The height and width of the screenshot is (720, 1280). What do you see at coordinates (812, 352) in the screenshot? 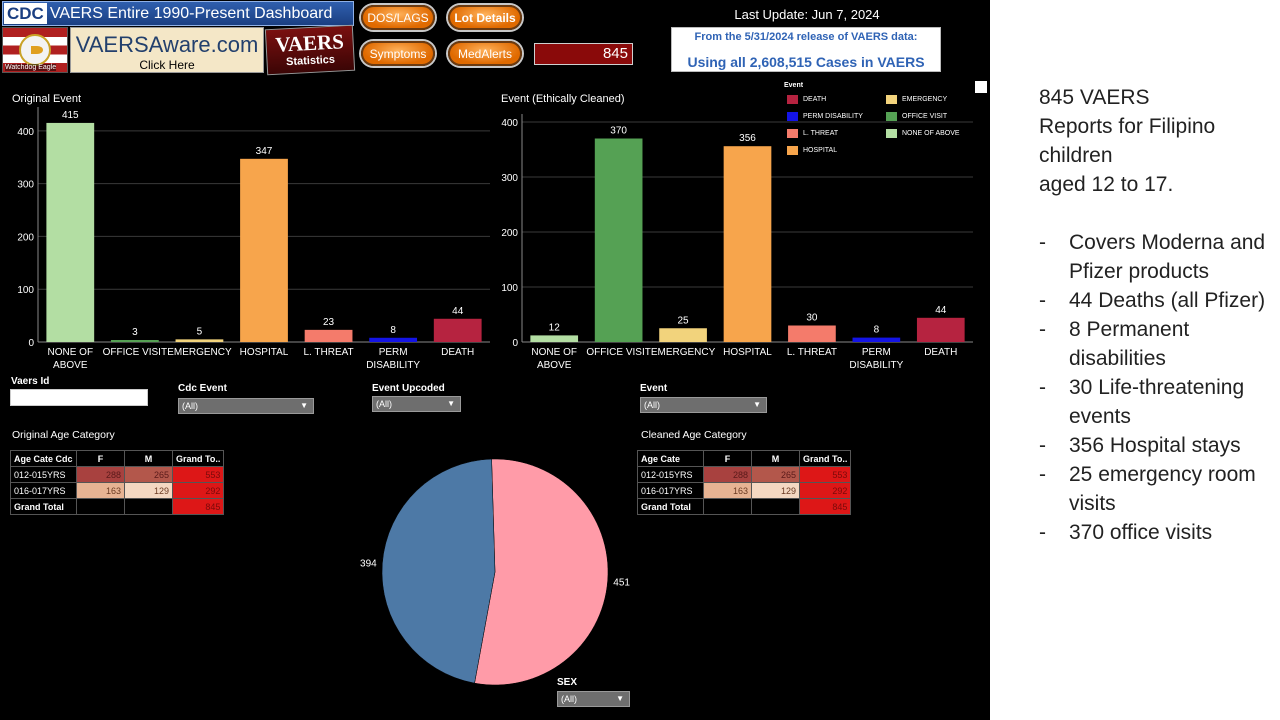
I see `x-tick-label: L. THREAT` at bounding box center [812, 352].